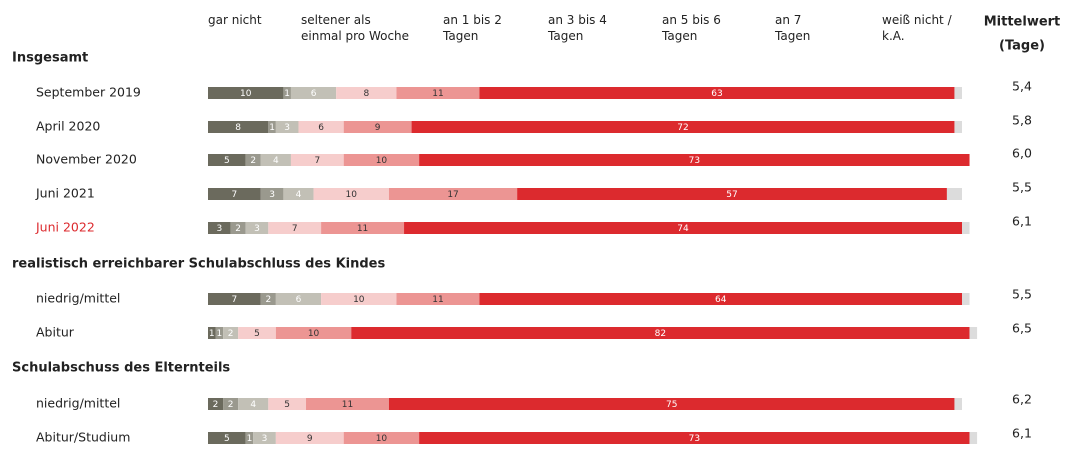 This screenshot has width=1067, height=458. I want to click on data-label: 57, so click(731, 195).